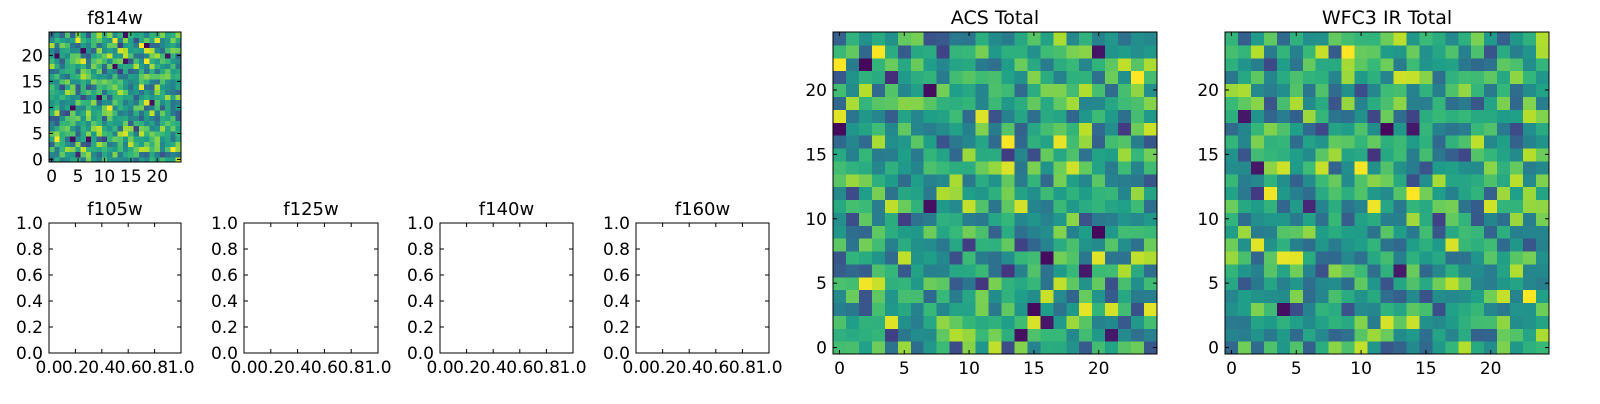 This screenshot has width=1600, height=404. What do you see at coordinates (420, 276) in the screenshot?
I see `f140w-ytick-label: 0.6` at bounding box center [420, 276].